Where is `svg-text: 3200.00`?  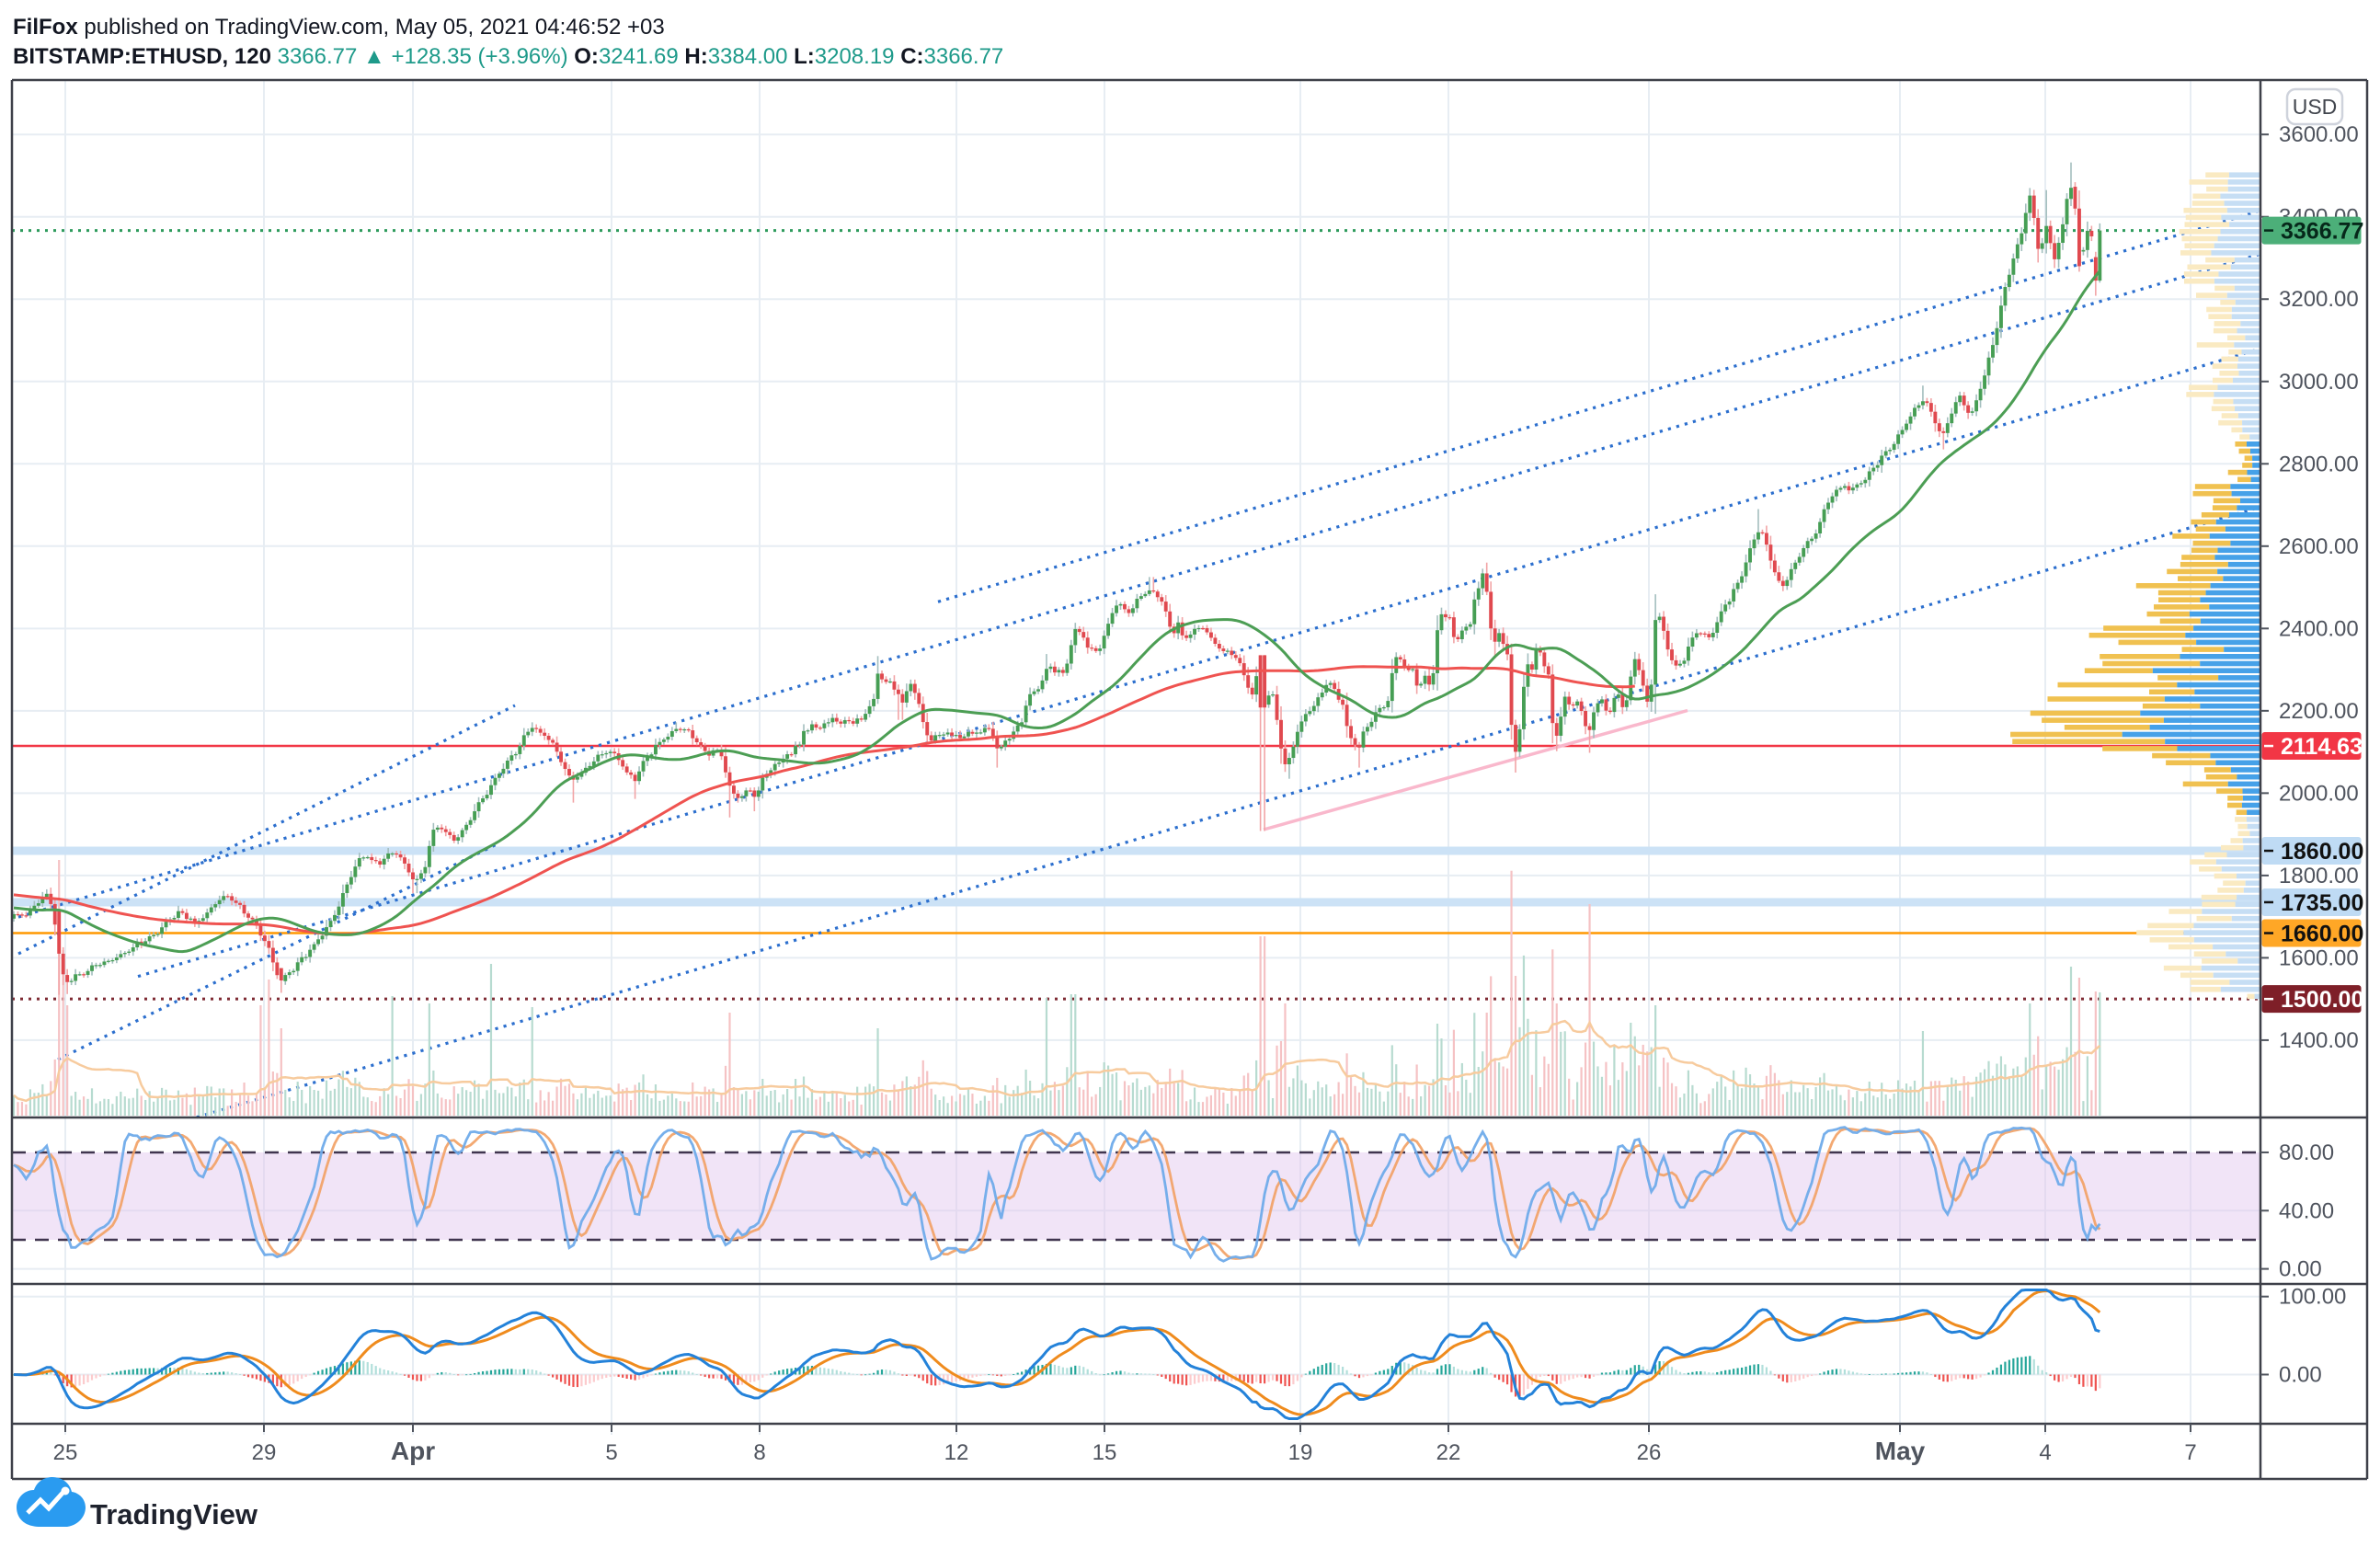 svg-text: 3200.00 is located at coordinates (2319, 299).